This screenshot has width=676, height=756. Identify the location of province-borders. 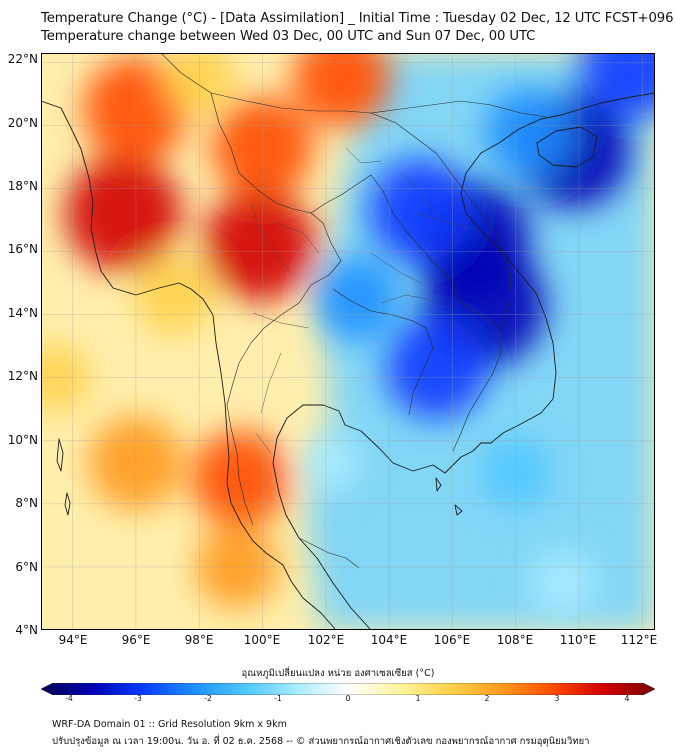
(366, 300).